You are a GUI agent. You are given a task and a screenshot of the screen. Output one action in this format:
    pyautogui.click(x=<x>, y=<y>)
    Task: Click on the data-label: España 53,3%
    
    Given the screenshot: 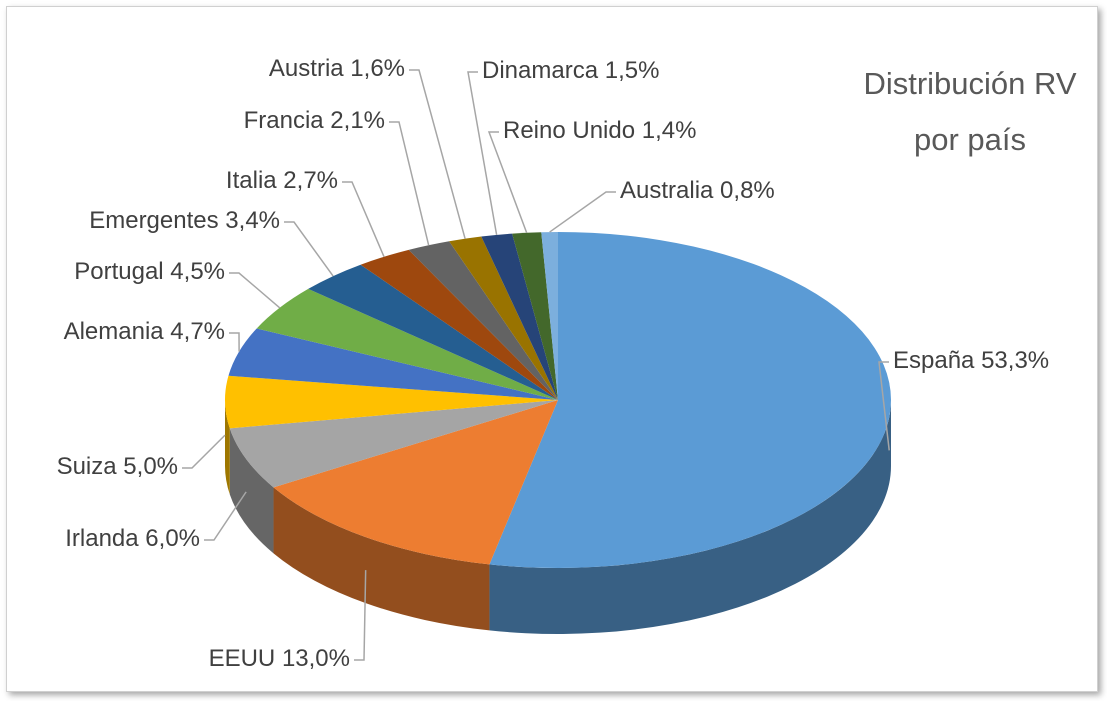 What is the action you would take?
    pyautogui.click(x=971, y=360)
    